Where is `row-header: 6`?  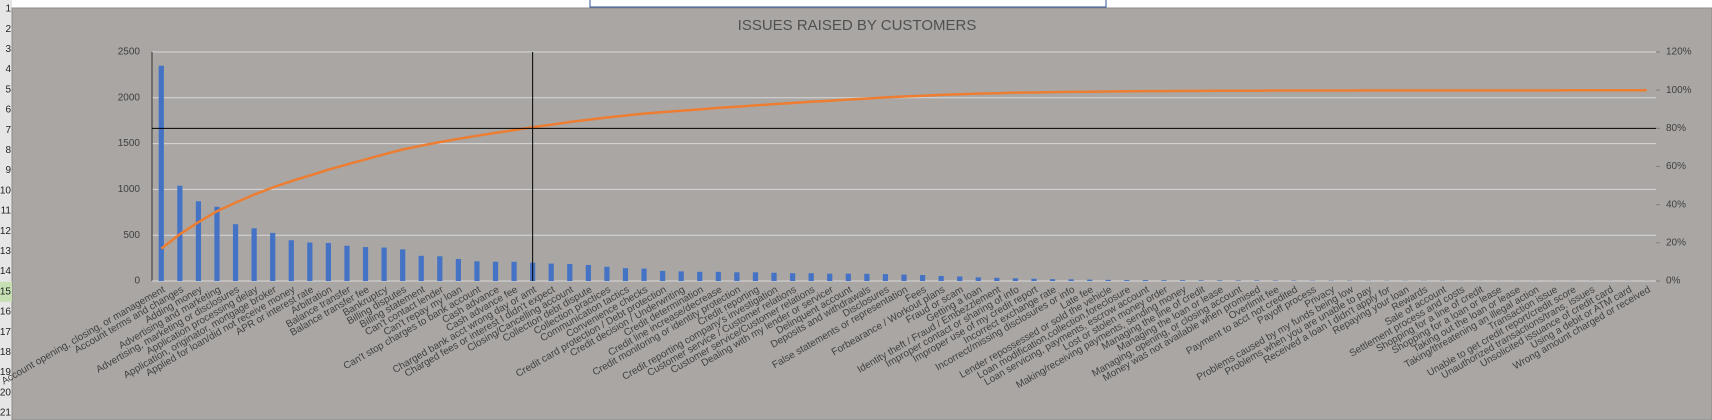 row-header: 6 is located at coordinates (8, 110).